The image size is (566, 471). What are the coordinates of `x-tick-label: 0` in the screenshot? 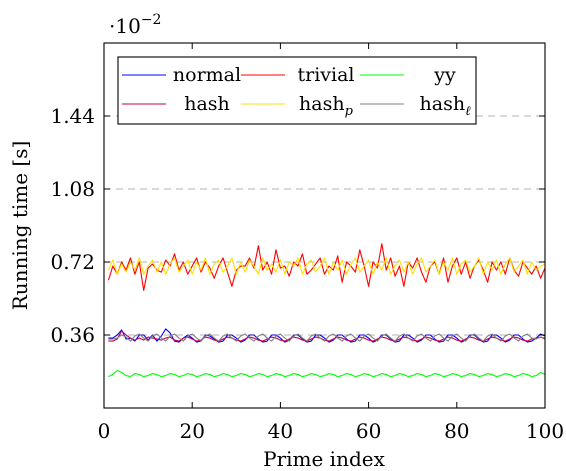 It's located at (104, 431).